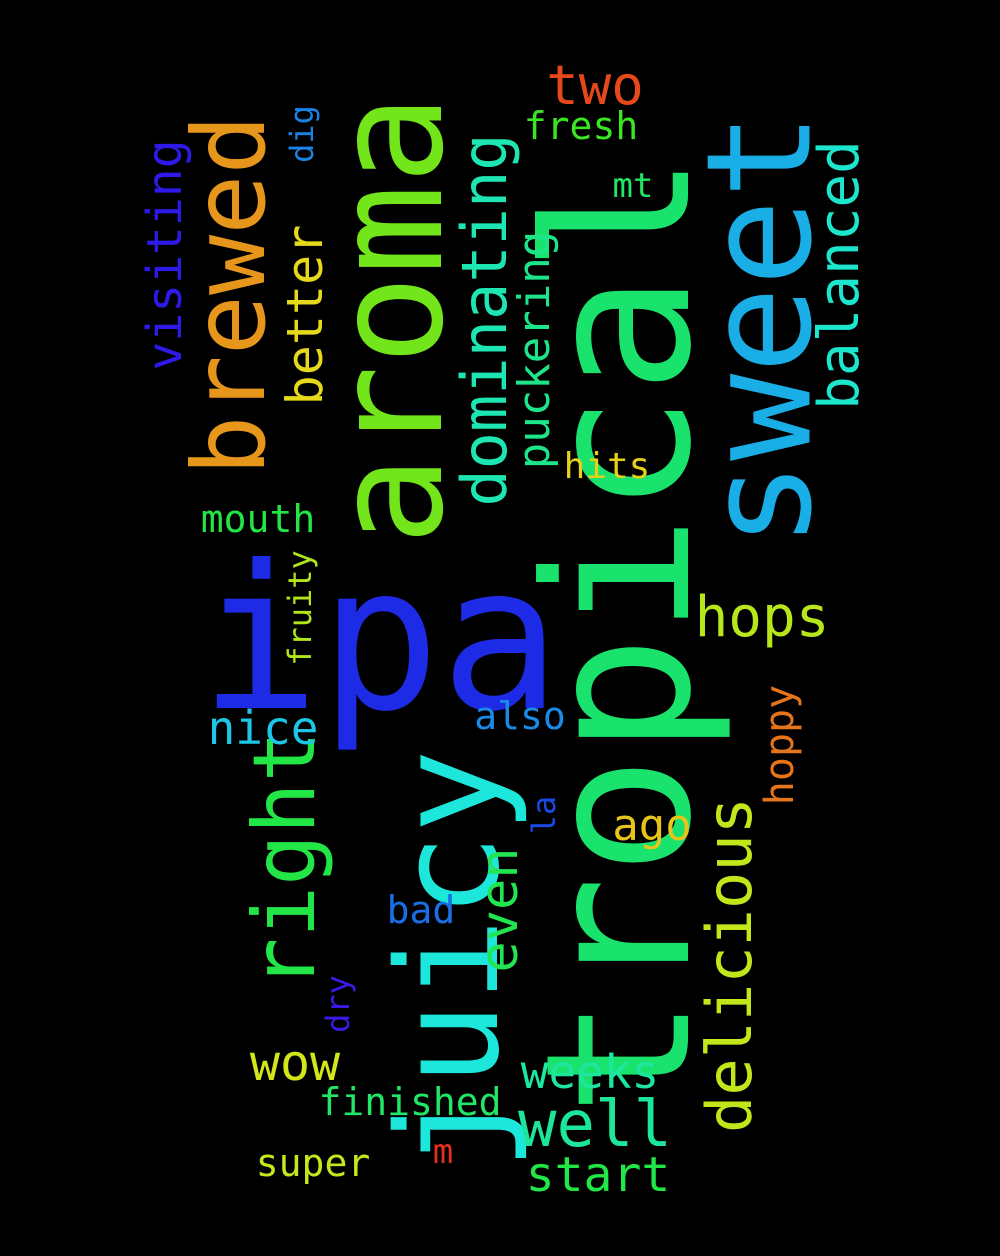  What do you see at coordinates (500, 910) in the screenshot?
I see `word-even: even` at bounding box center [500, 910].